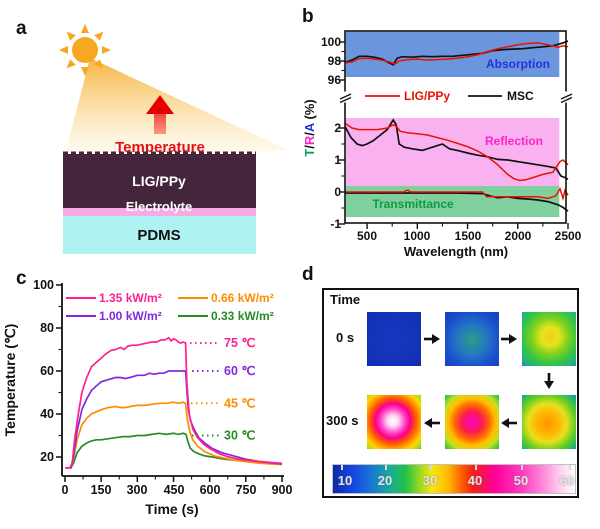  What do you see at coordinates (567, 480) in the screenshot?
I see `colorbar-label: 60` at bounding box center [567, 480].